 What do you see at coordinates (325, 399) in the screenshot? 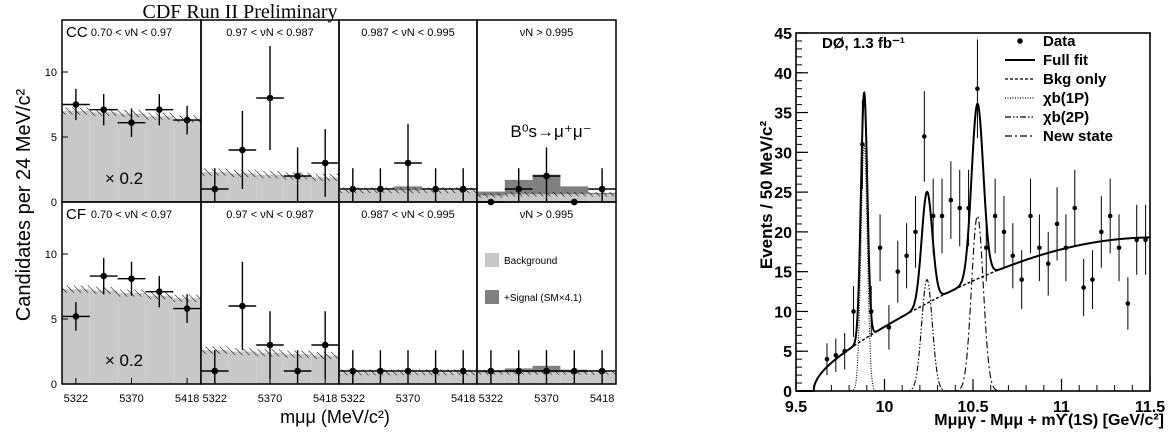
I see `x-tick-label: 5418` at bounding box center [325, 399].